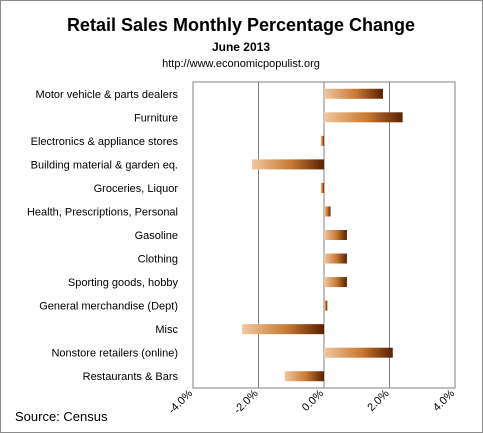 This screenshot has width=483, height=433. I want to click on x-tick-label: -4.0%, so click(180, 401).